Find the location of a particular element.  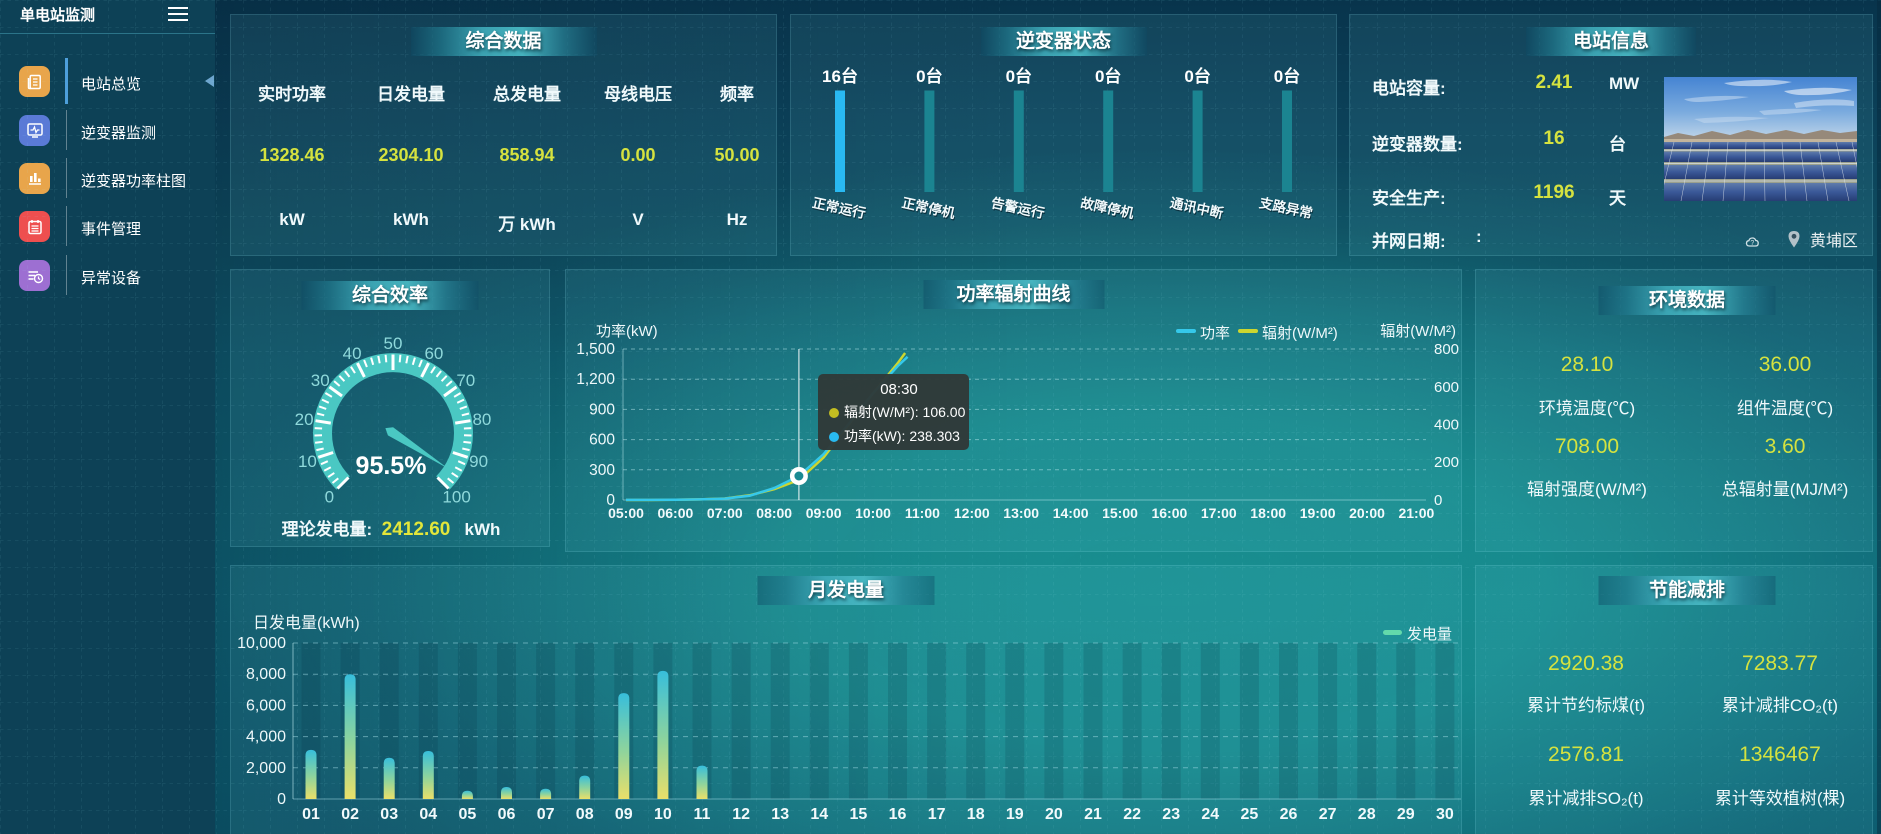

svg-text: 17:00 is located at coordinates (1219, 513).